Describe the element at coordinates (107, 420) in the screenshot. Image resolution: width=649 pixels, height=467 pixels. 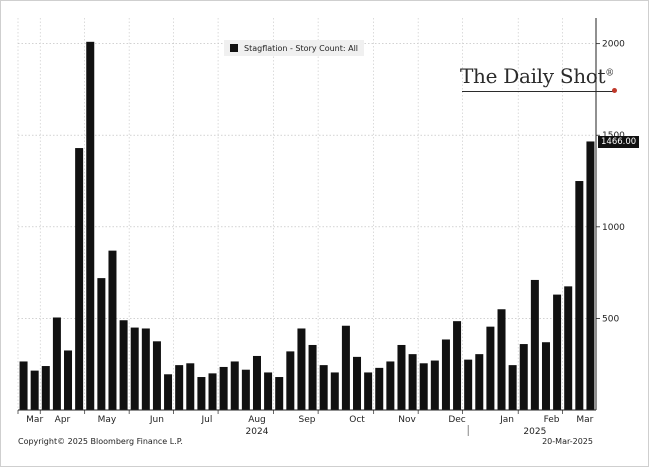
I see `x-tick-label: May` at that location.